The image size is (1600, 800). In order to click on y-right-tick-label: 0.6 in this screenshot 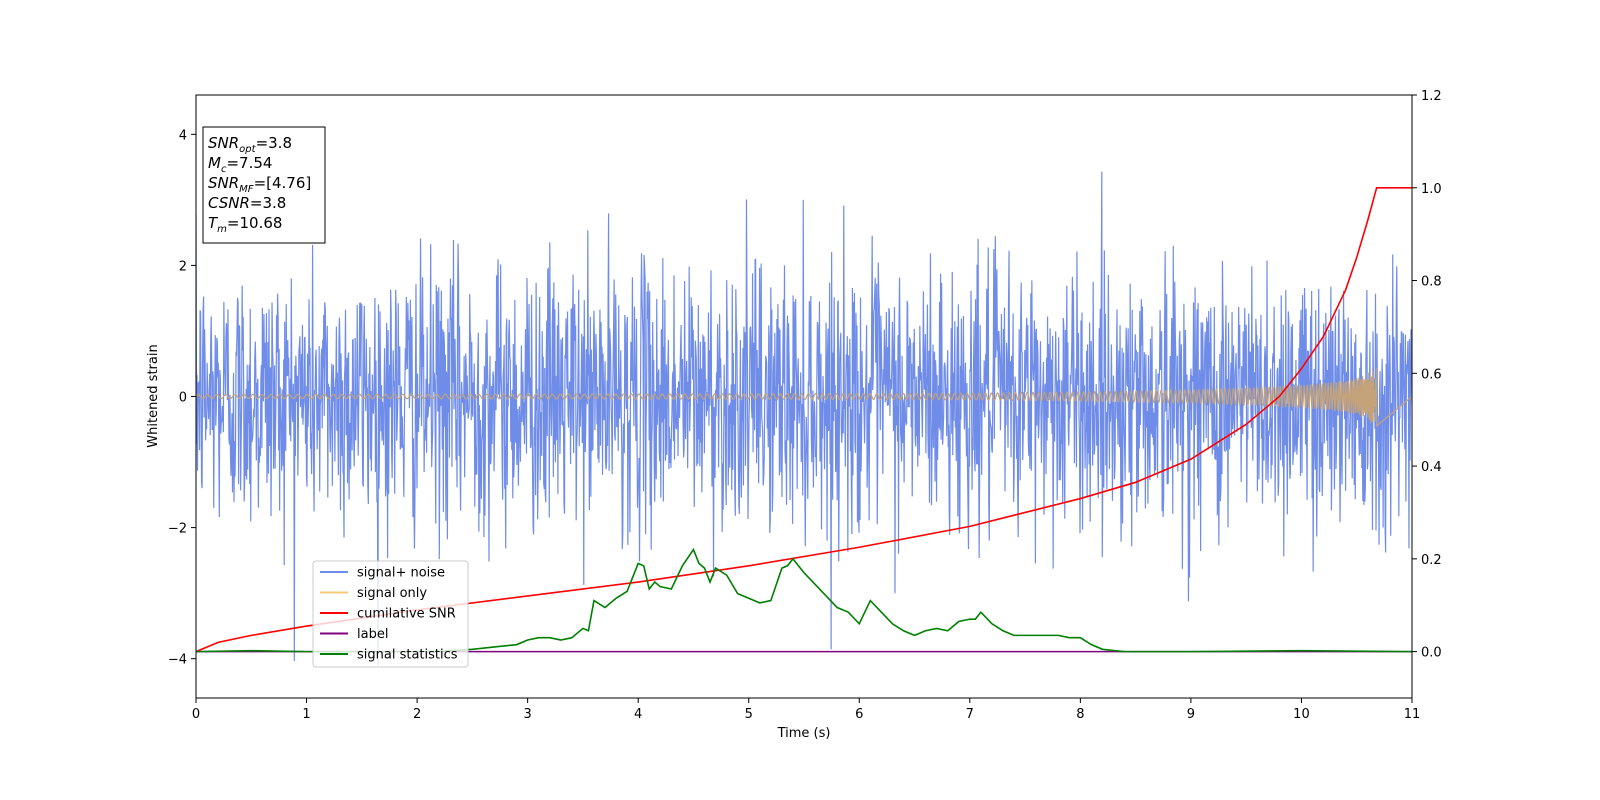, I will do `click(1431, 374)`.